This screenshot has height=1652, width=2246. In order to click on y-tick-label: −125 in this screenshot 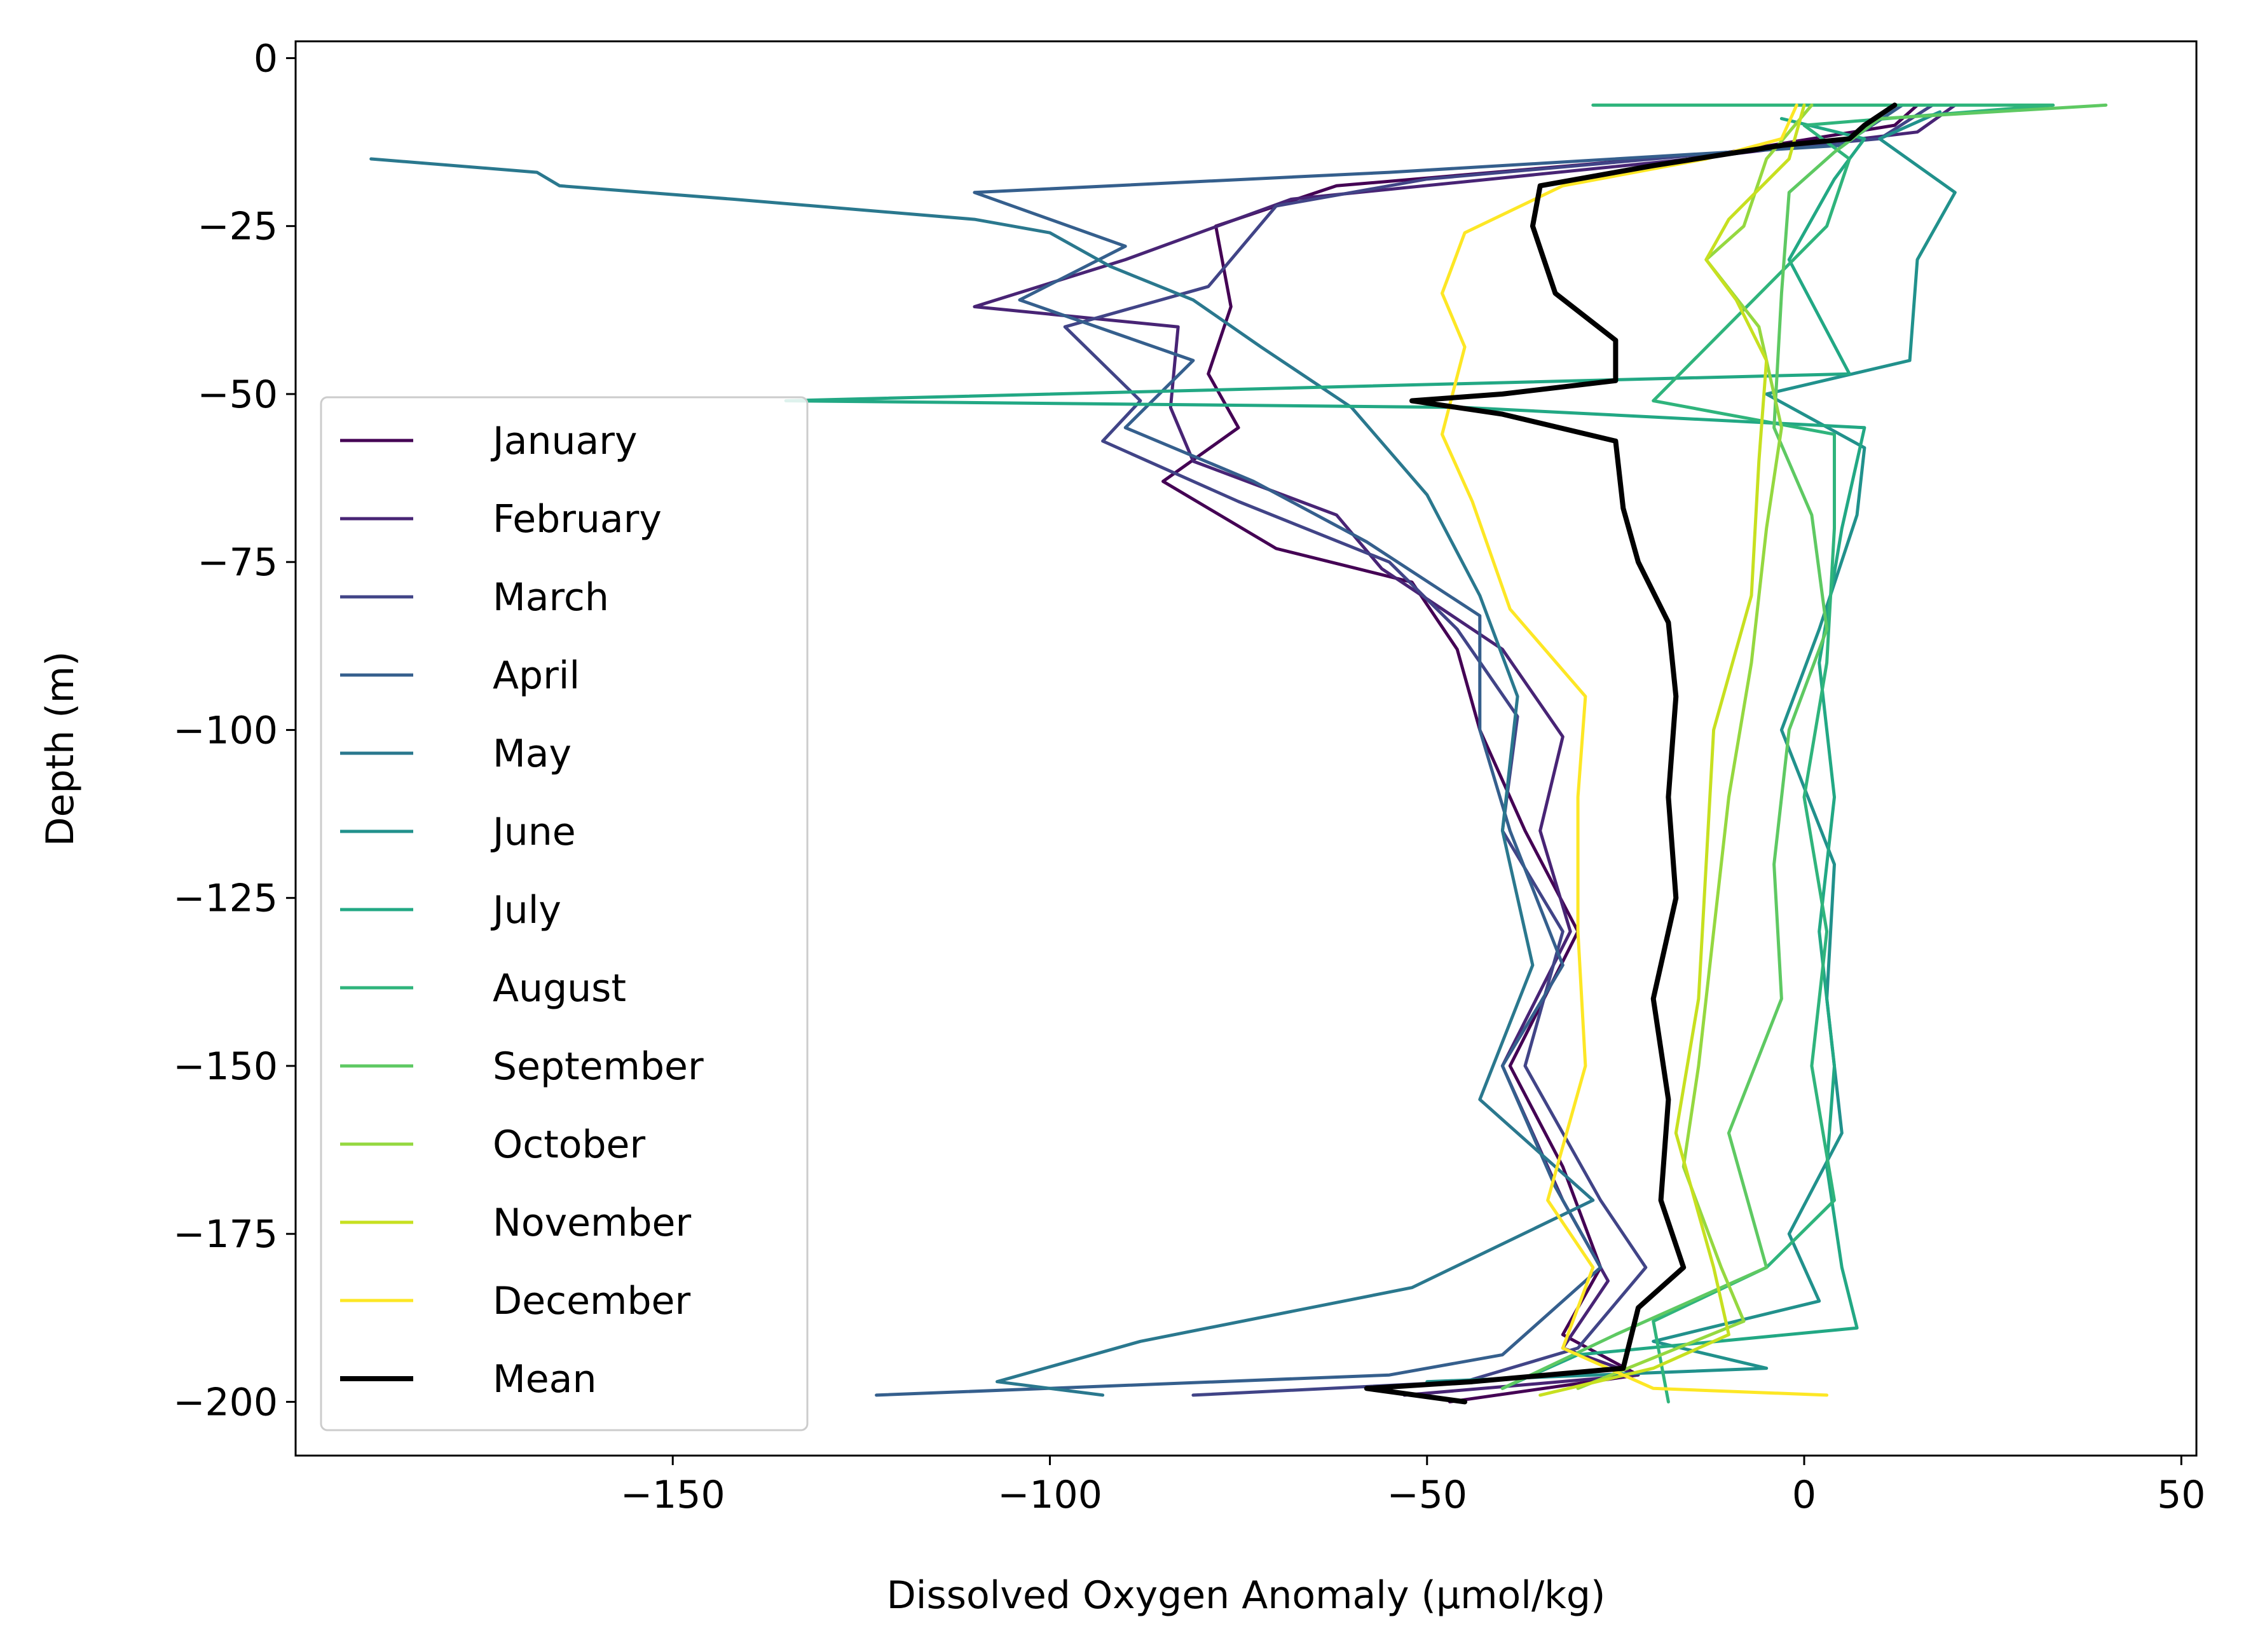, I will do `click(226, 899)`.